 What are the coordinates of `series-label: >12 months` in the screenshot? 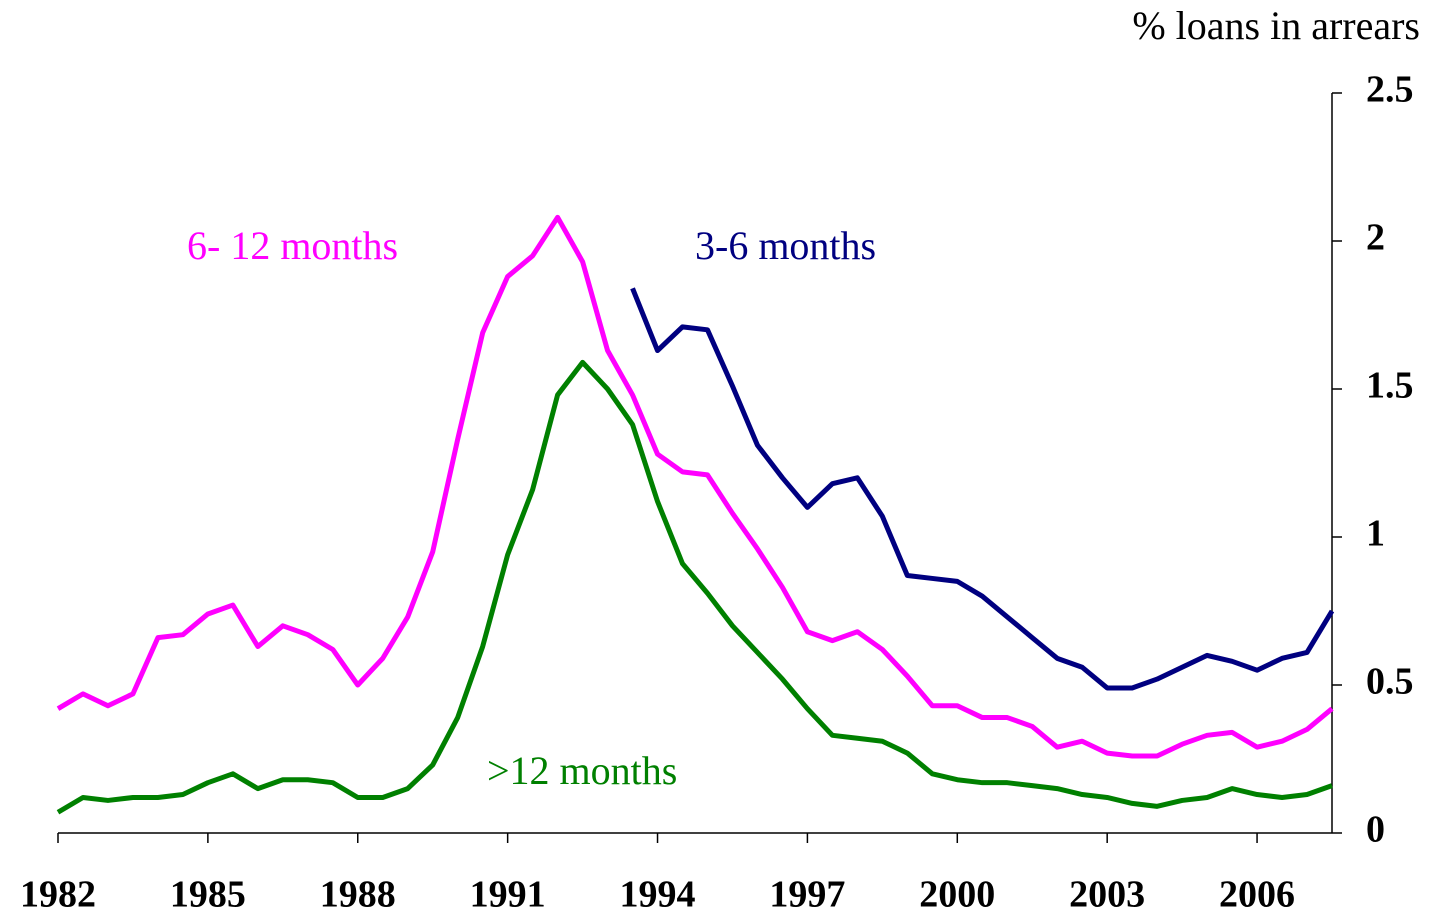 It's located at (582, 770).